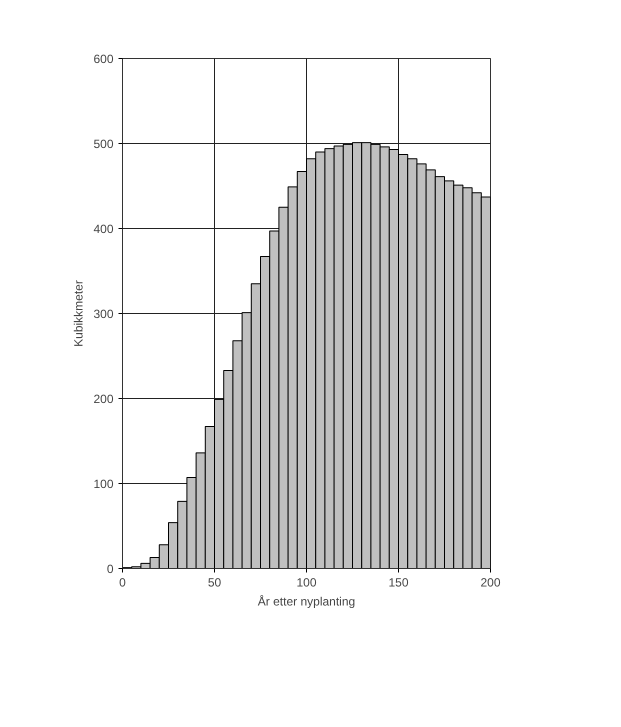 Image resolution: width=621 pixels, height=727 pixels. I want to click on x-tick-label: 0, so click(122, 583).